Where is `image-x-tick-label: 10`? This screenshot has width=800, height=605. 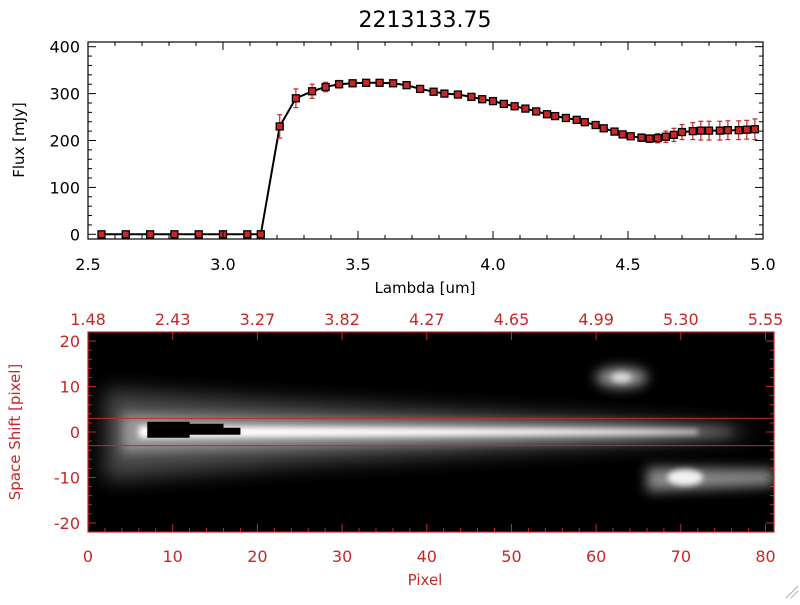
image-x-tick-label: 10 is located at coordinates (173, 556).